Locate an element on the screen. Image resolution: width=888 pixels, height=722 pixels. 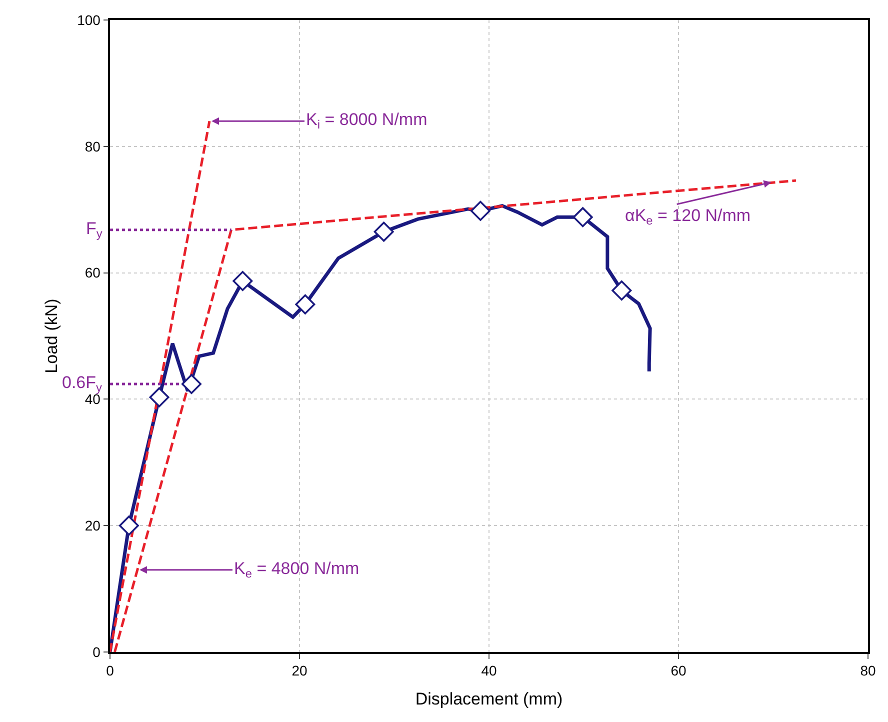
x-tick-label: 40 is located at coordinates (489, 670).